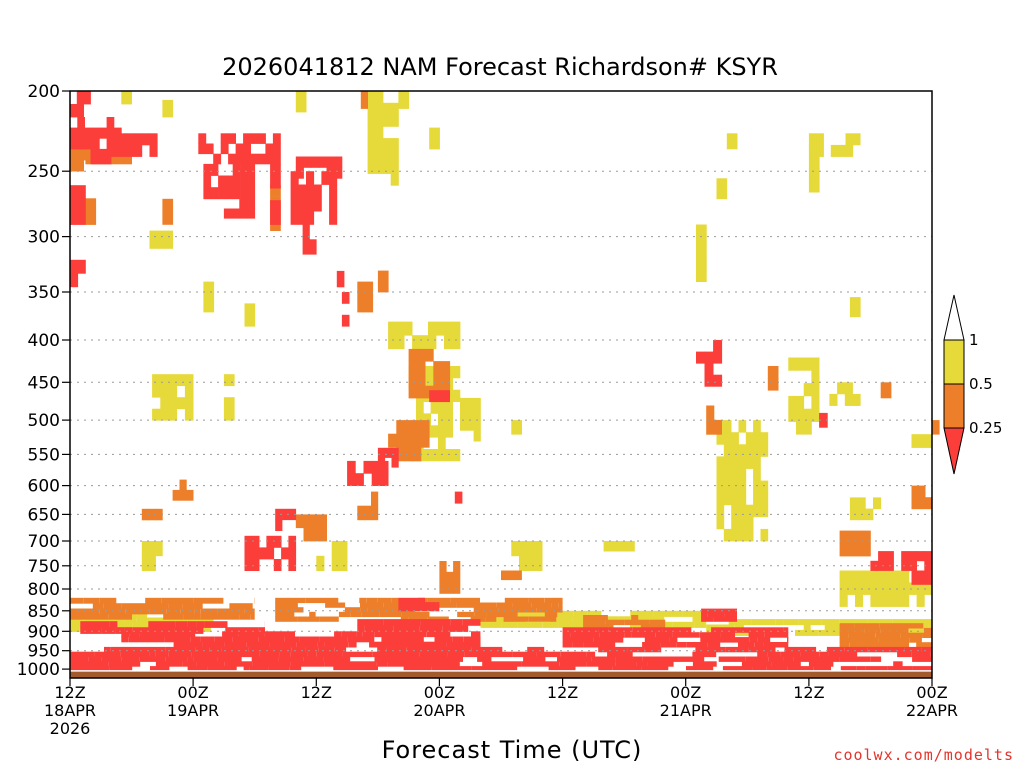  I want to click on y-tick-label: 900, so click(44, 632).